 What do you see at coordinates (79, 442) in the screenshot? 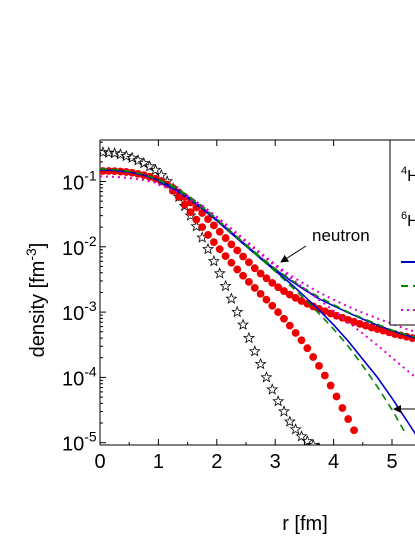
I see `y-tick-label: 10⁻⁵` at bounding box center [79, 442].